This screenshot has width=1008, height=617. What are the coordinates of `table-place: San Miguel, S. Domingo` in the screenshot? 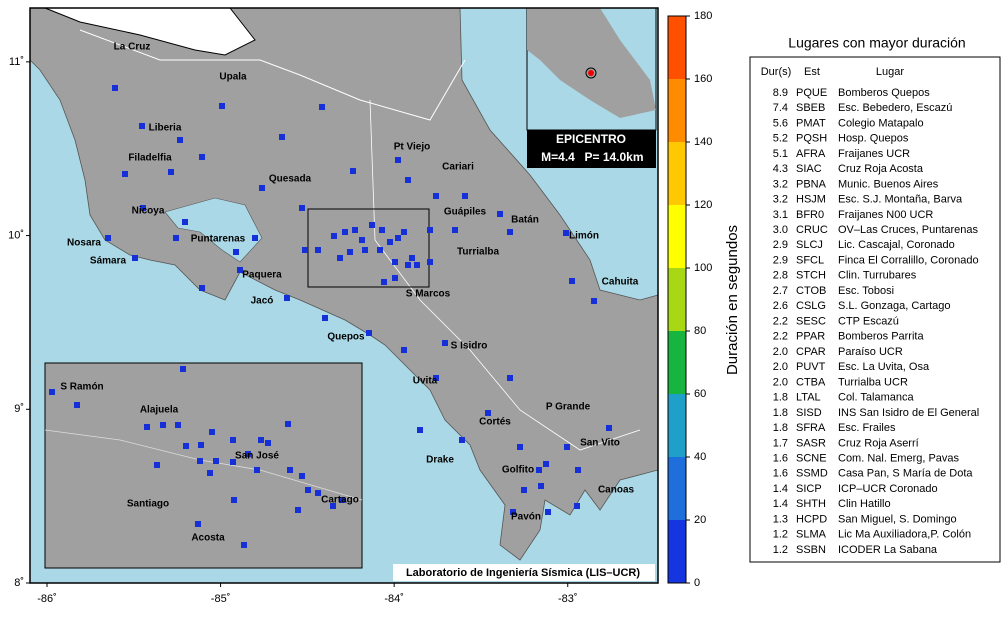 It's located at (897, 519).